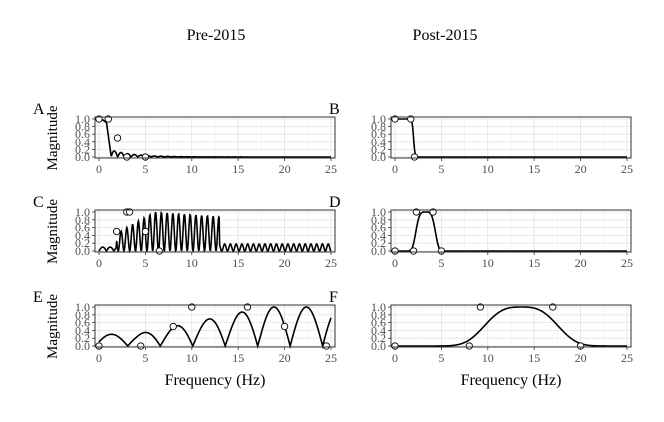 Image resolution: width=664 pixels, height=422 pixels. What do you see at coordinates (39, 109) in the screenshot?
I see `panel-label: A` at bounding box center [39, 109].